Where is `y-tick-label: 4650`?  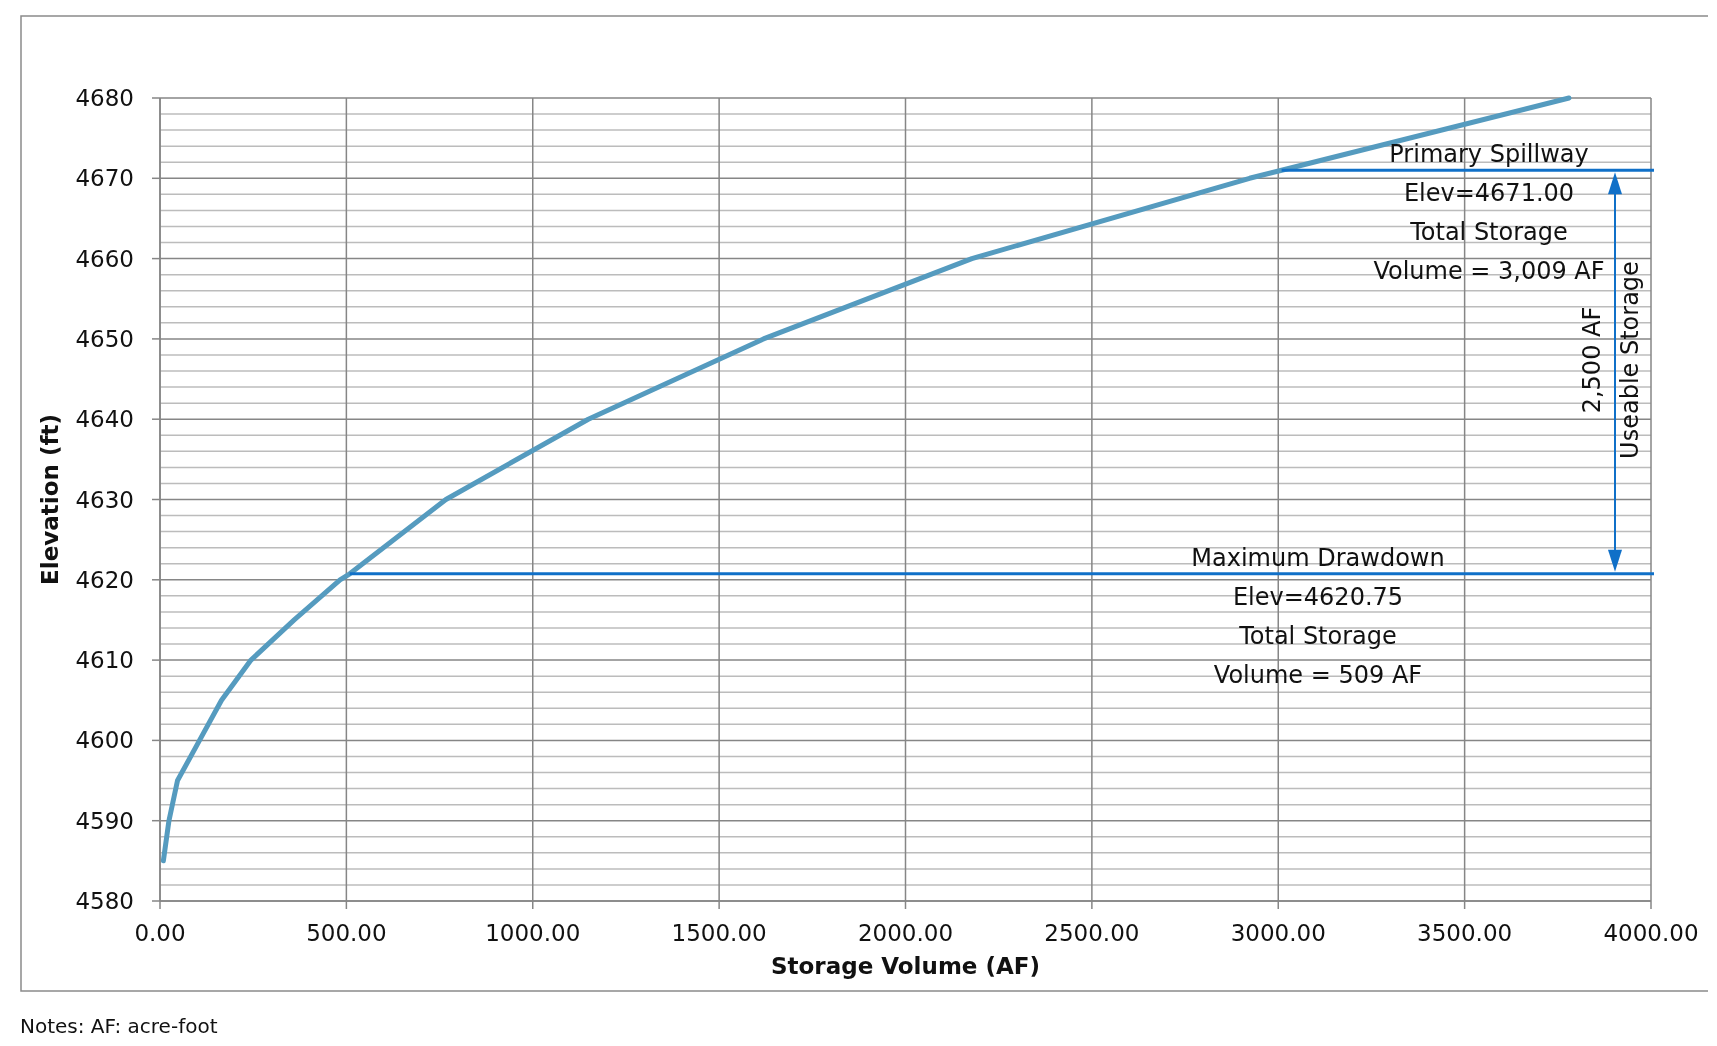
y-tick-label: 4650 is located at coordinates (104, 338).